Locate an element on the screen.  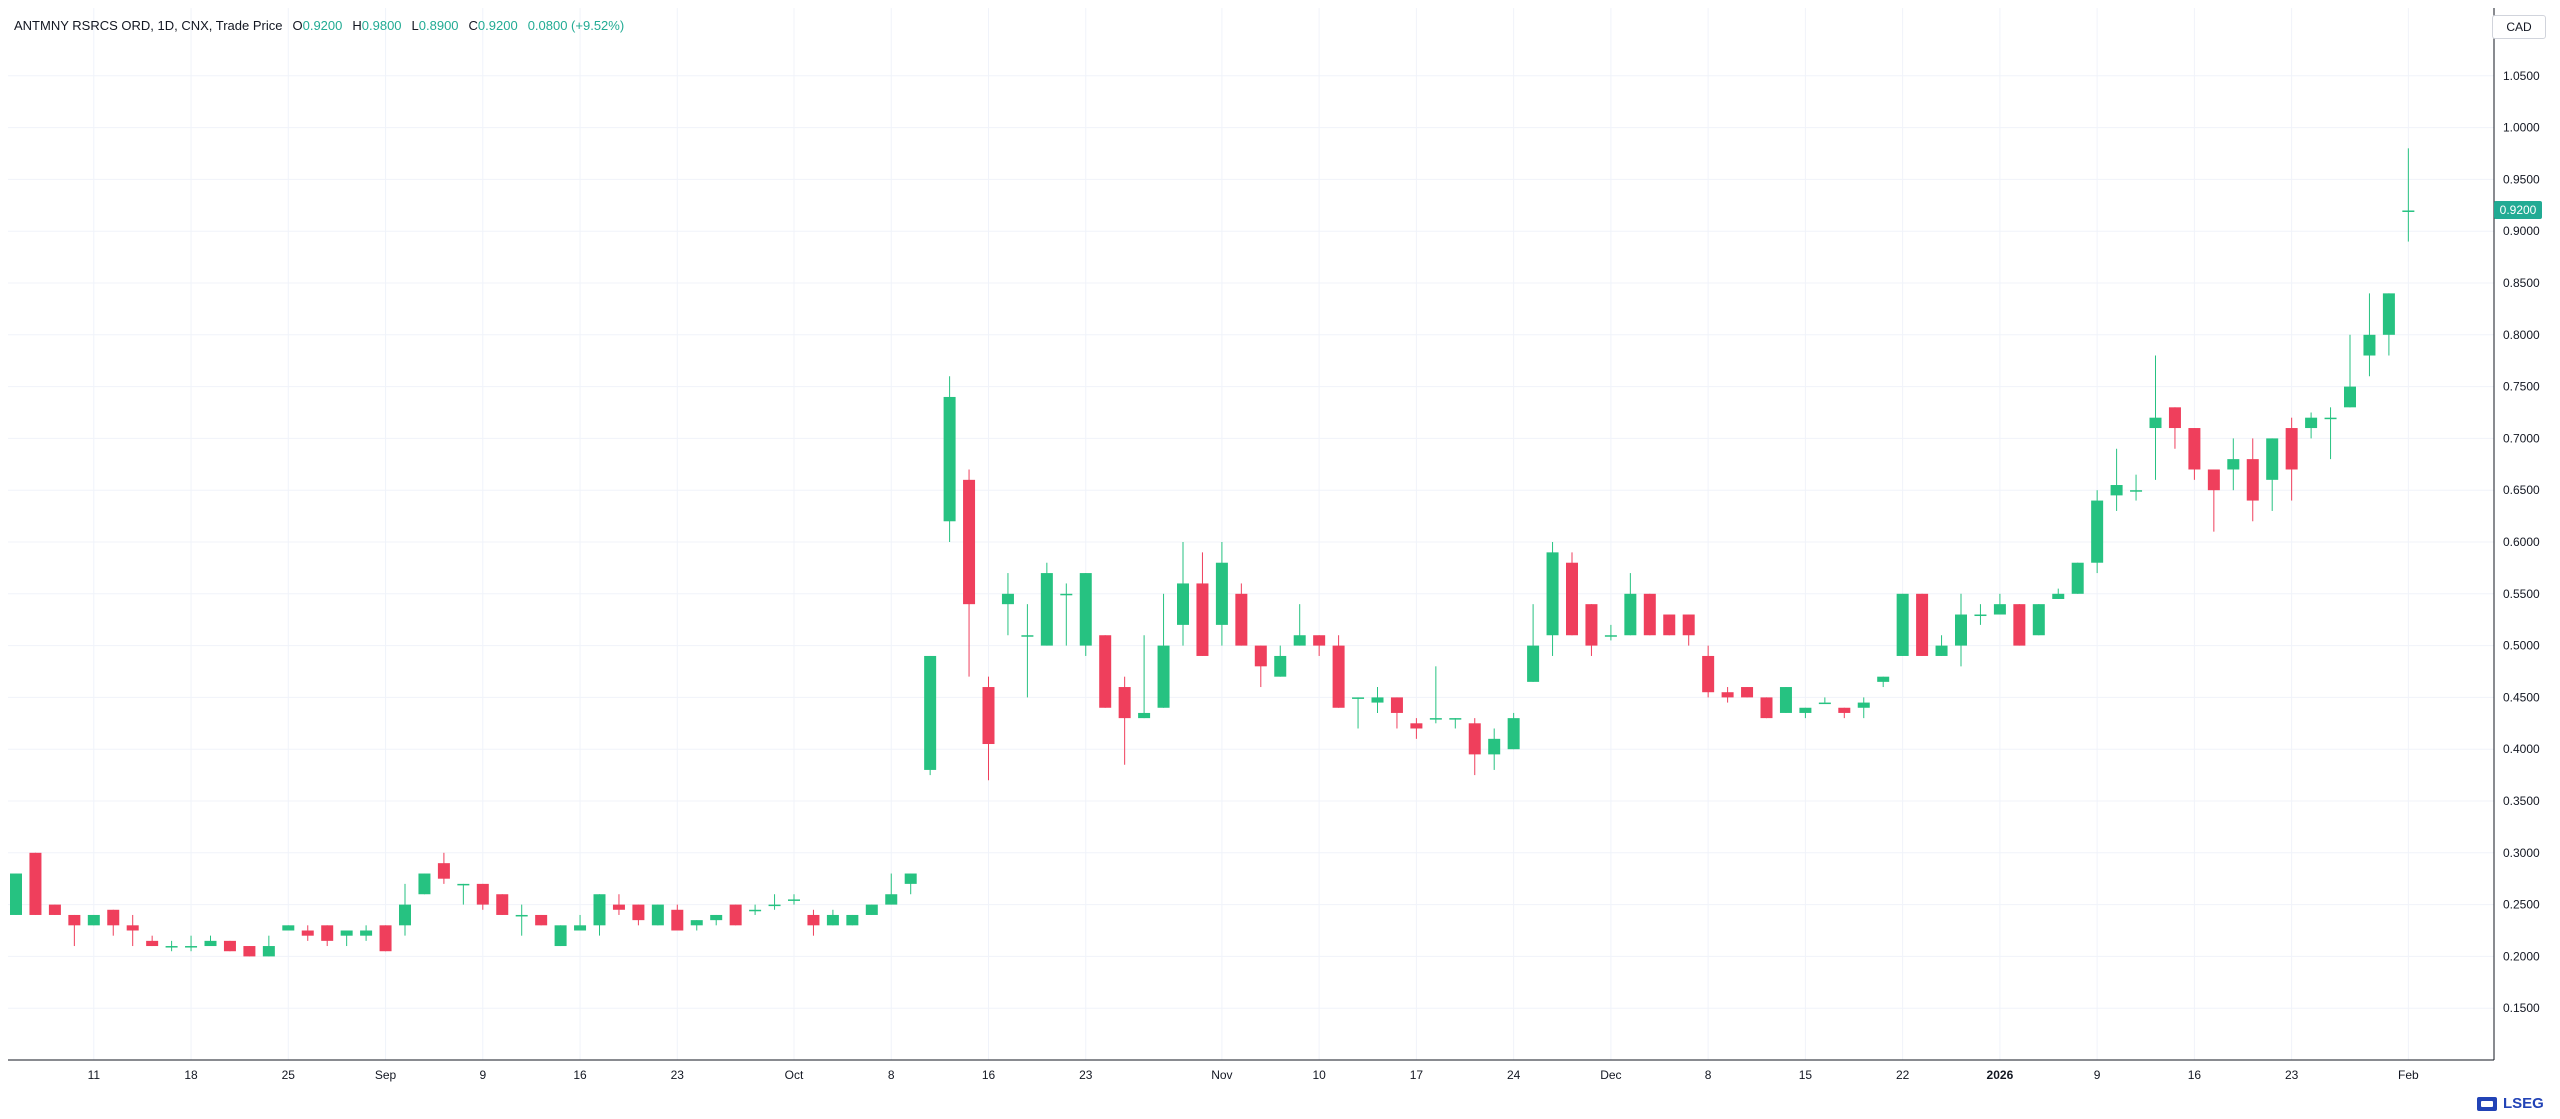
symbol-title: ANTMNY RSRCS ORD, 1D, CNX, Trade Price is located at coordinates (148, 25).